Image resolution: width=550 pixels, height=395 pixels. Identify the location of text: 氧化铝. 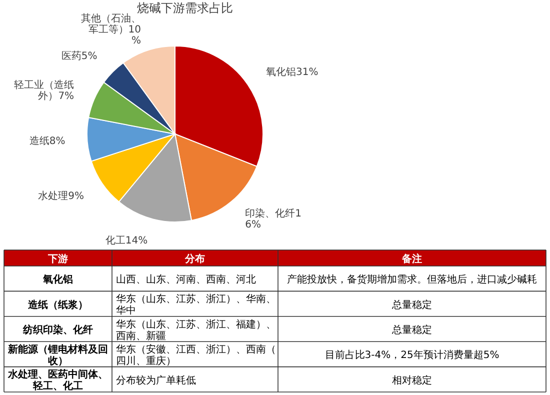
(57, 280).